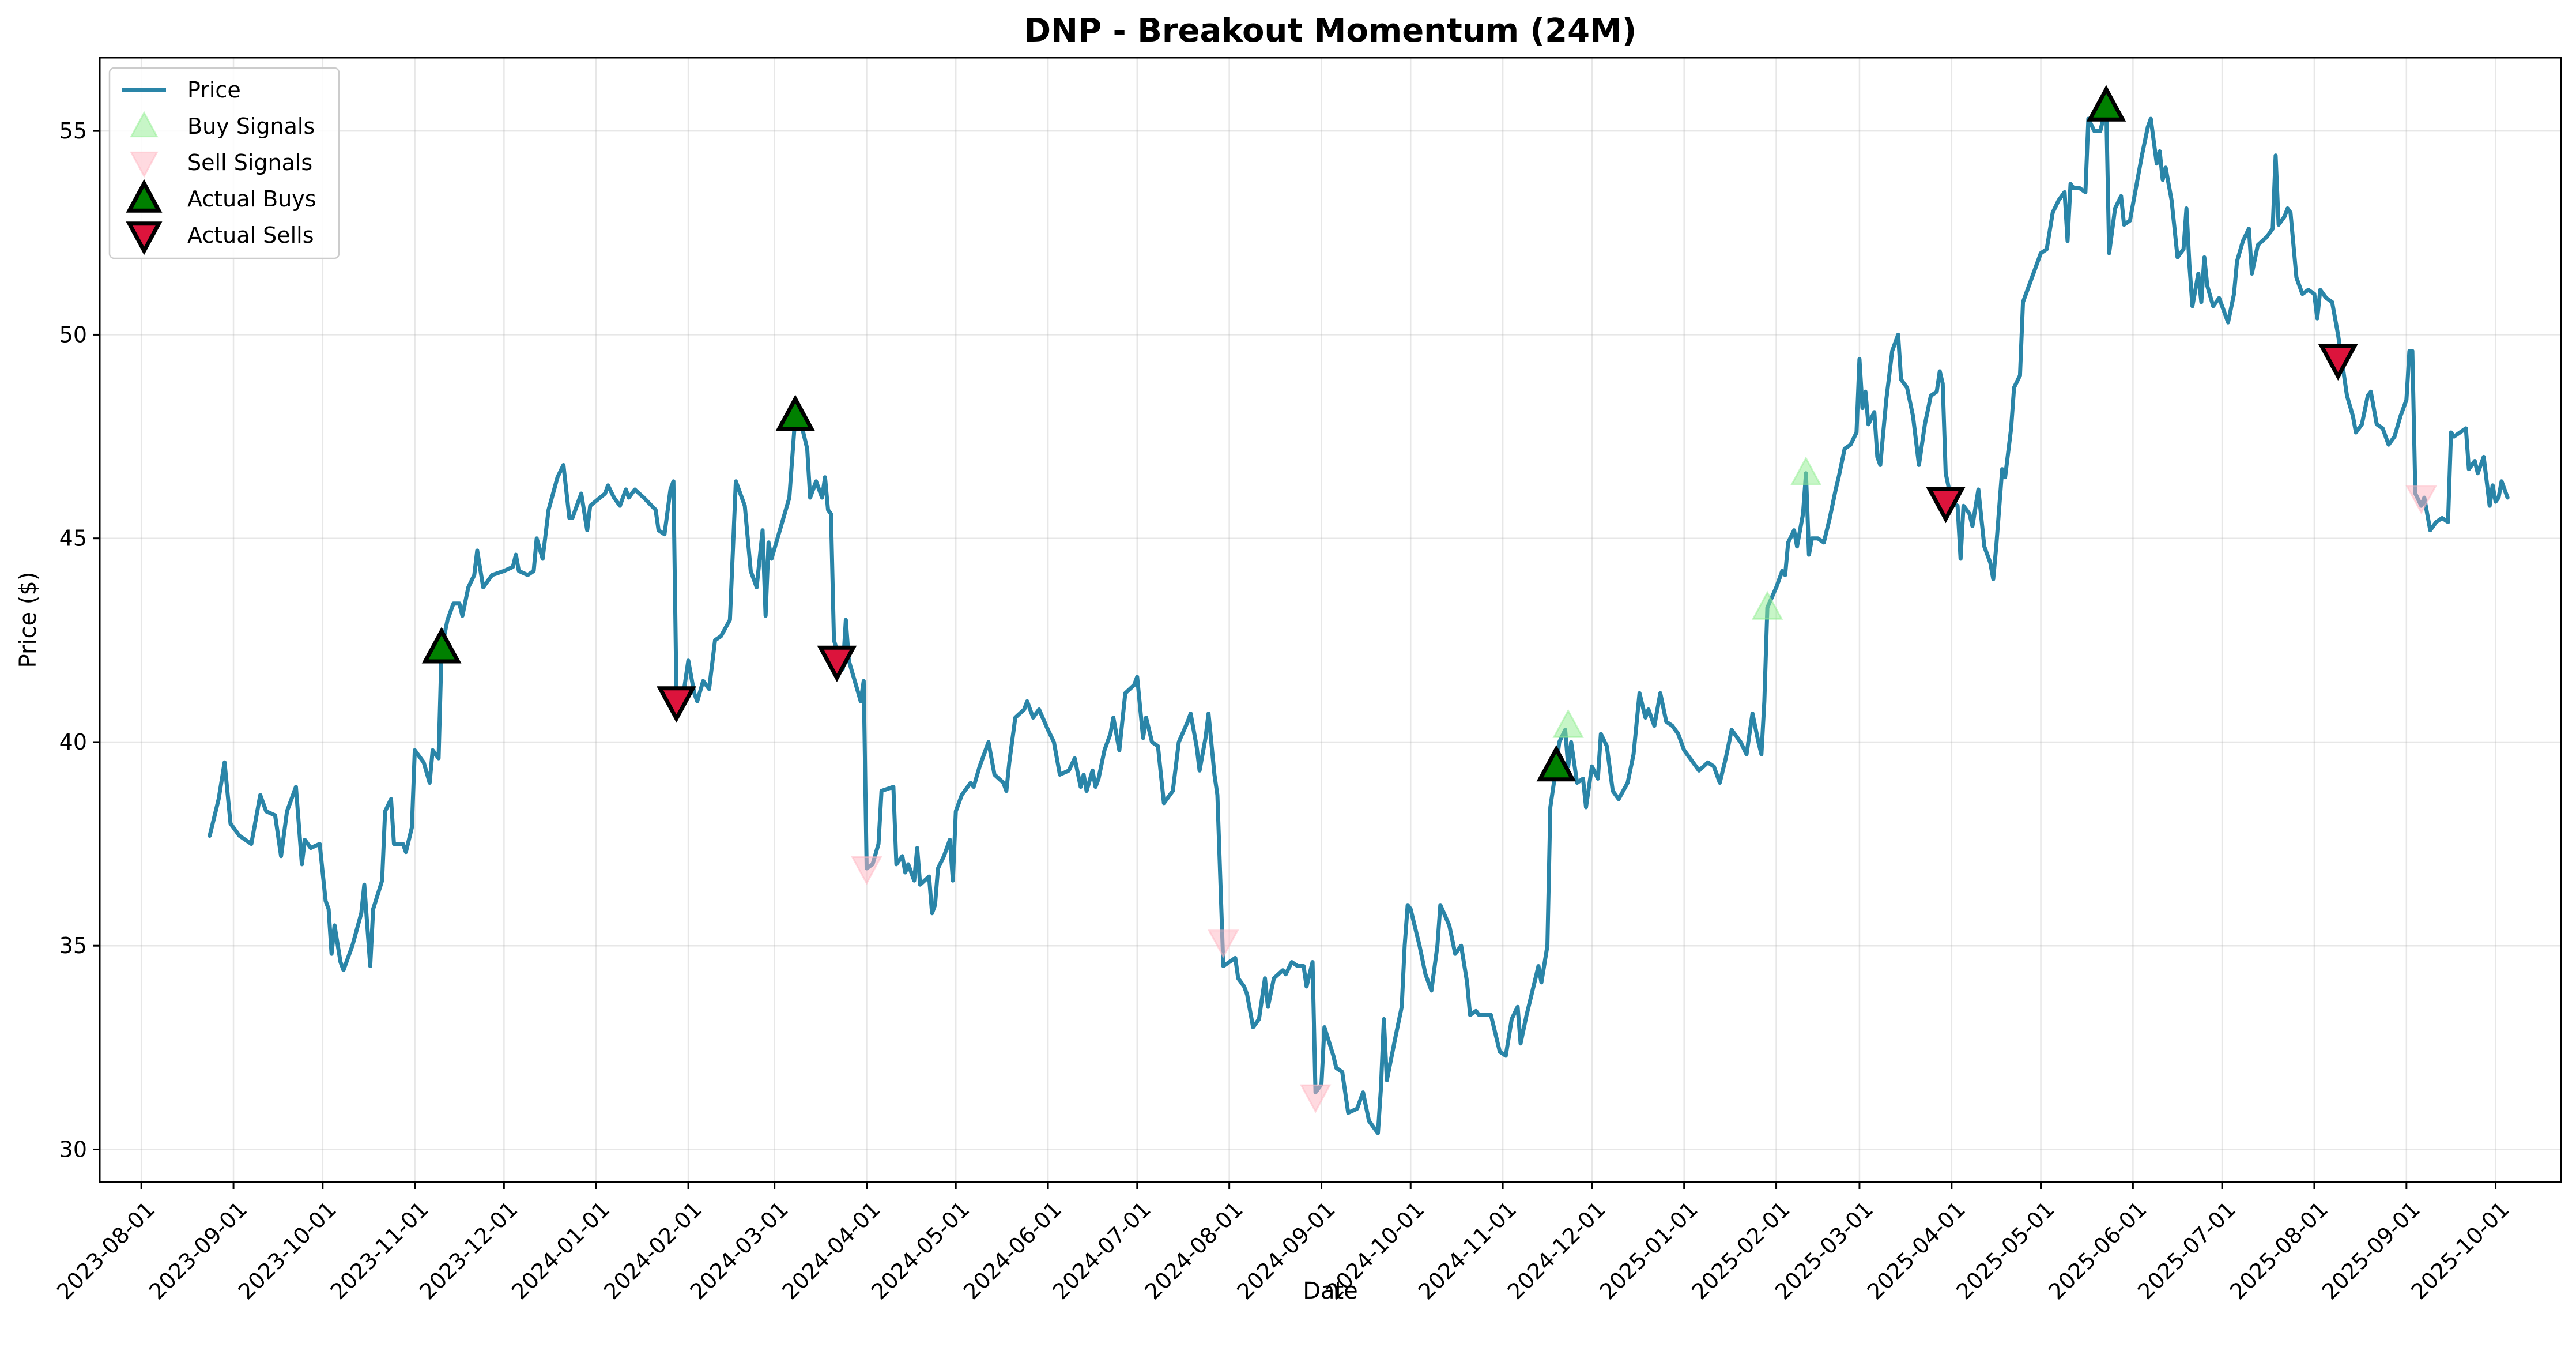 This screenshot has width=2576, height=1370. What do you see at coordinates (144, 124) in the screenshot?
I see `legend-swatch-buy-signals` at bounding box center [144, 124].